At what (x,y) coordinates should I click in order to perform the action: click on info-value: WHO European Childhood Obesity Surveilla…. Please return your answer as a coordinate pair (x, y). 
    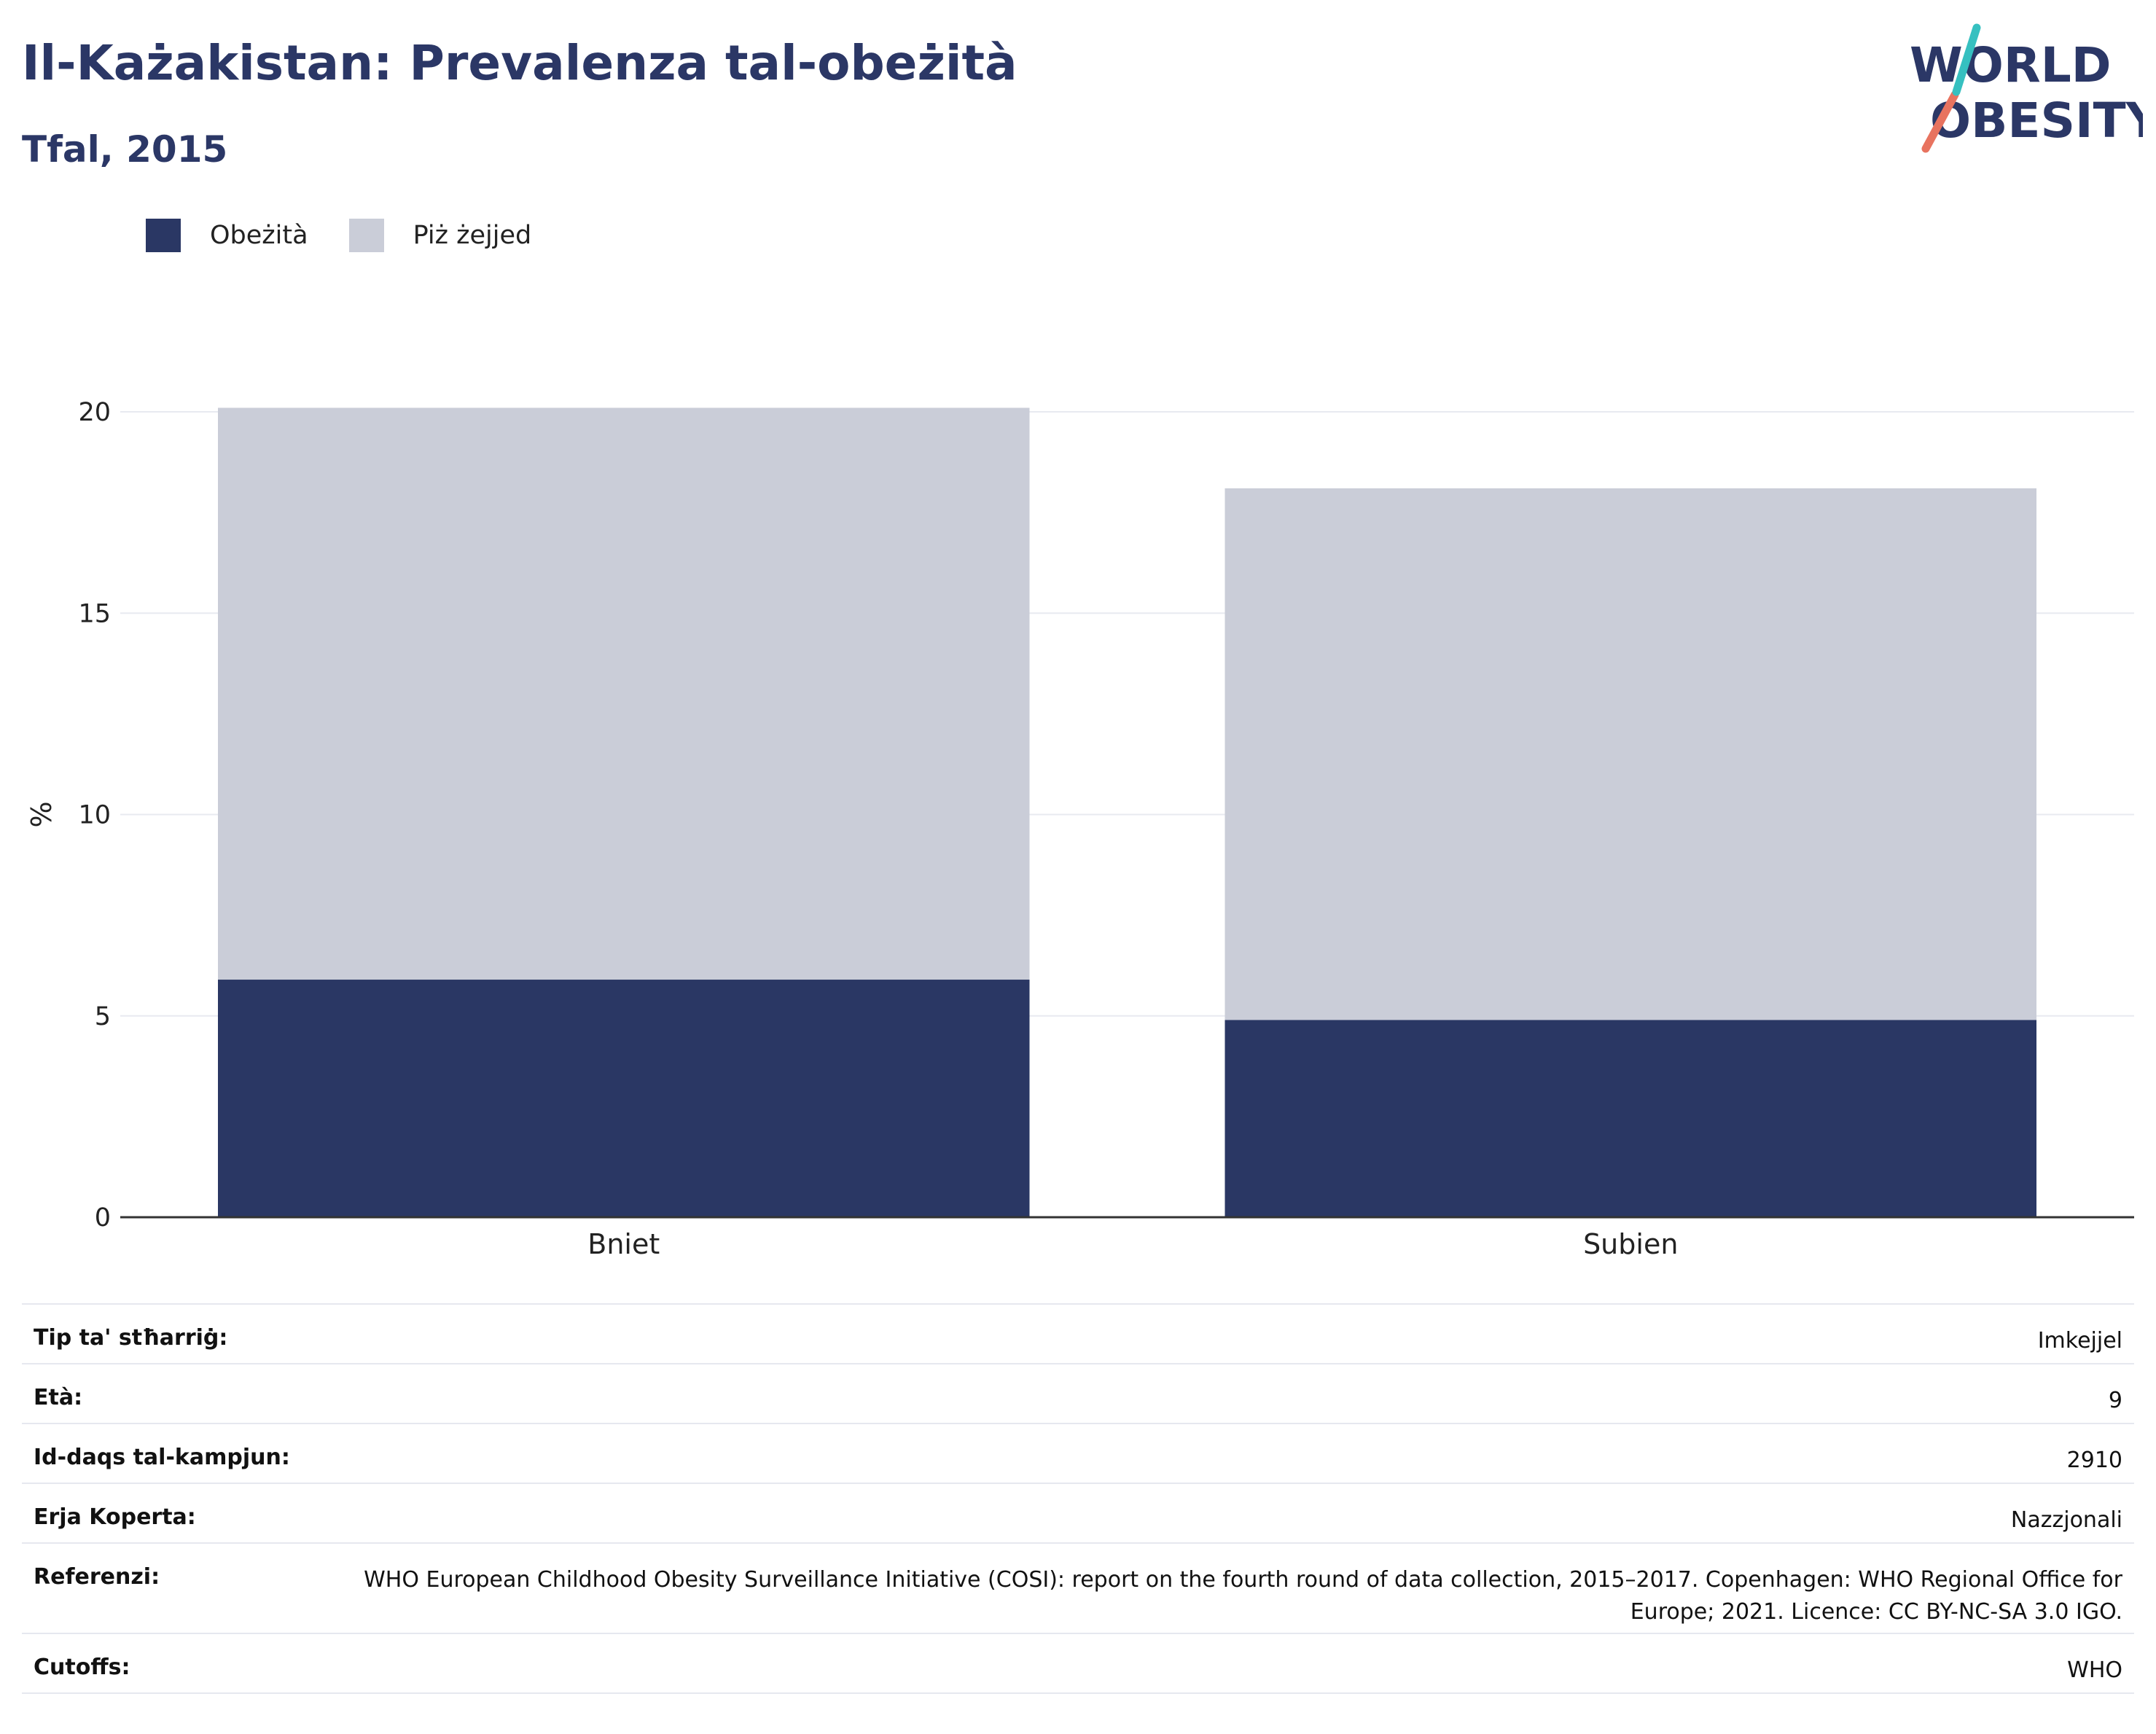
    Looking at the image, I should click on (1217, 1588).